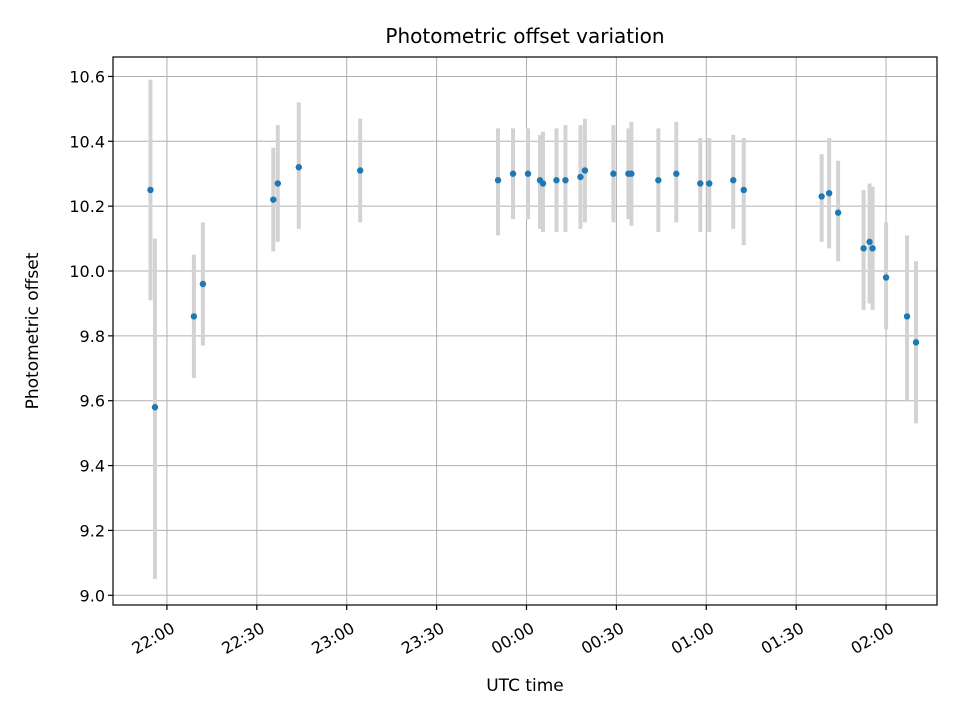 The height and width of the screenshot is (720, 960). I want to click on y-tick-label: 9.0, so click(92, 595).